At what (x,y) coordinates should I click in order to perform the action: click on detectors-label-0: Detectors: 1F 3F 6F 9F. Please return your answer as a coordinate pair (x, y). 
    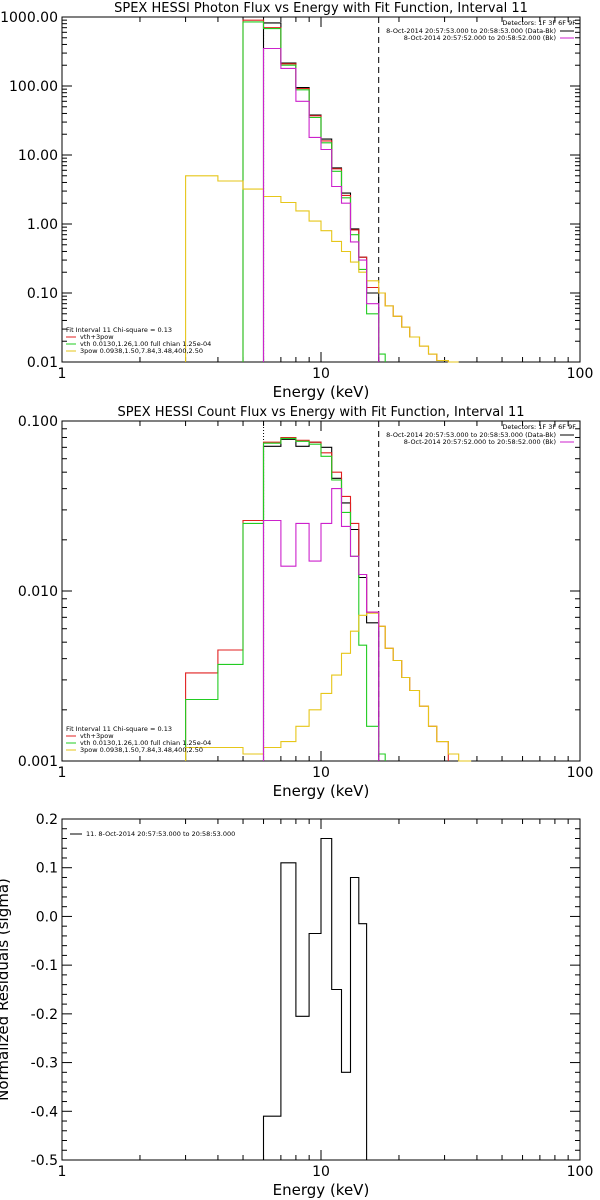
    Looking at the image, I should click on (539, 23).